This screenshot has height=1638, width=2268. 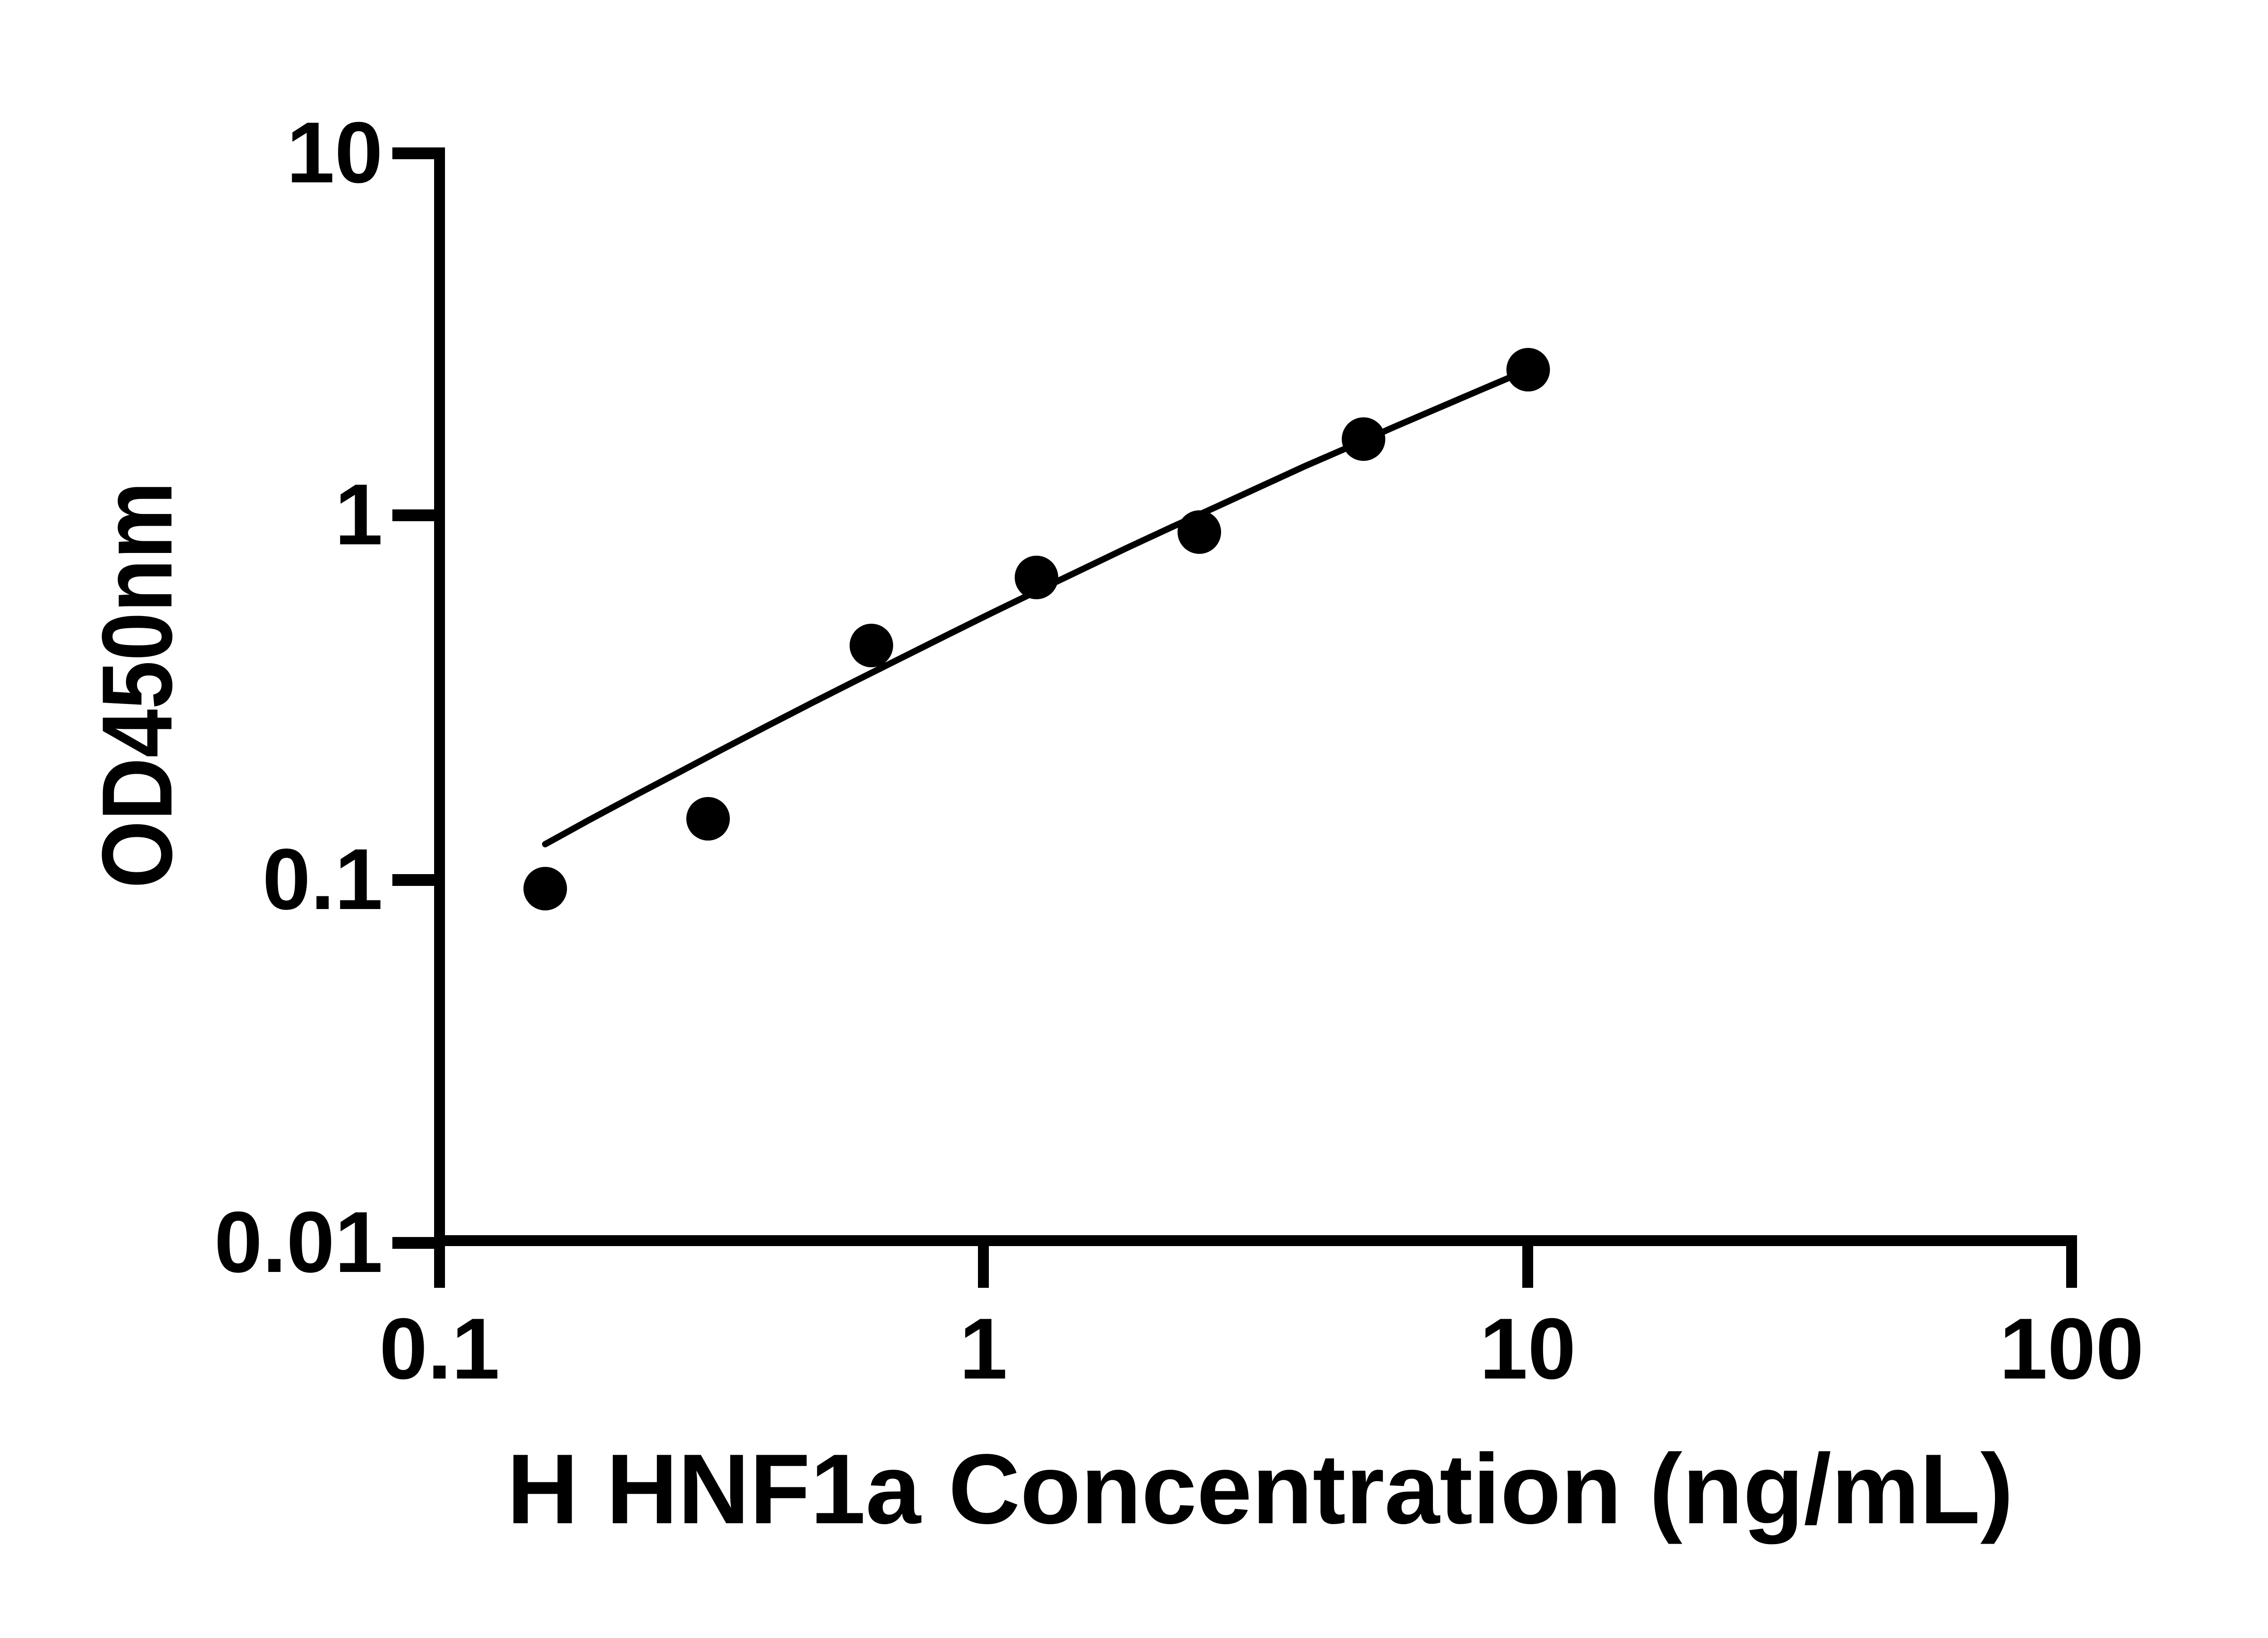 What do you see at coordinates (298, 1242) in the screenshot?
I see `svg-text: 0.01` at bounding box center [298, 1242].